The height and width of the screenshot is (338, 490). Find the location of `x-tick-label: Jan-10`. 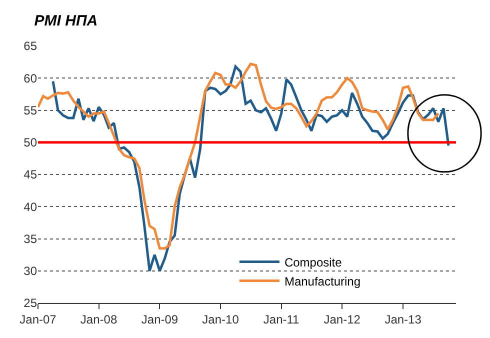

x-tick-label: Jan-10 is located at coordinates (221, 319).